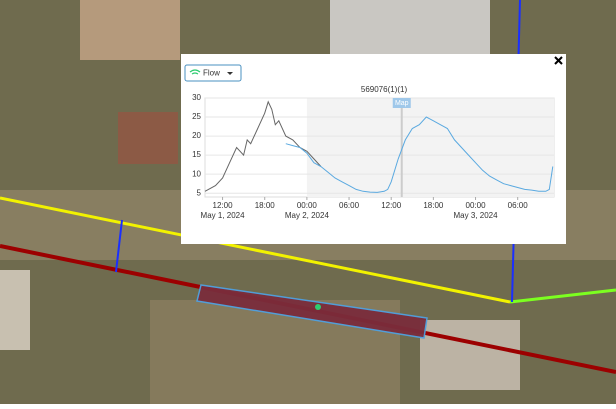 Image resolution: width=616 pixels, height=409 pixels. I want to click on y-tick-label: 10, so click(196, 173).